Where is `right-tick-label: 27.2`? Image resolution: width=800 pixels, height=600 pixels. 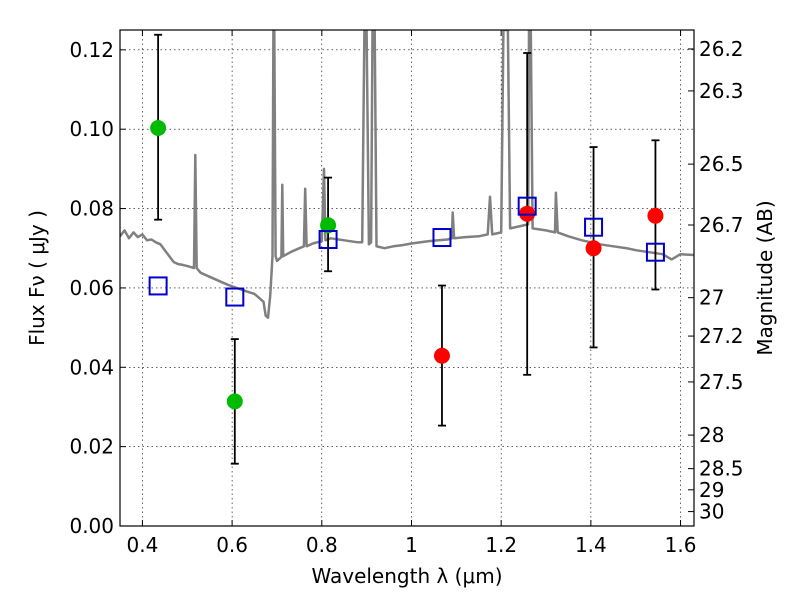 right-tick-label: 27.2 is located at coordinates (721, 336).